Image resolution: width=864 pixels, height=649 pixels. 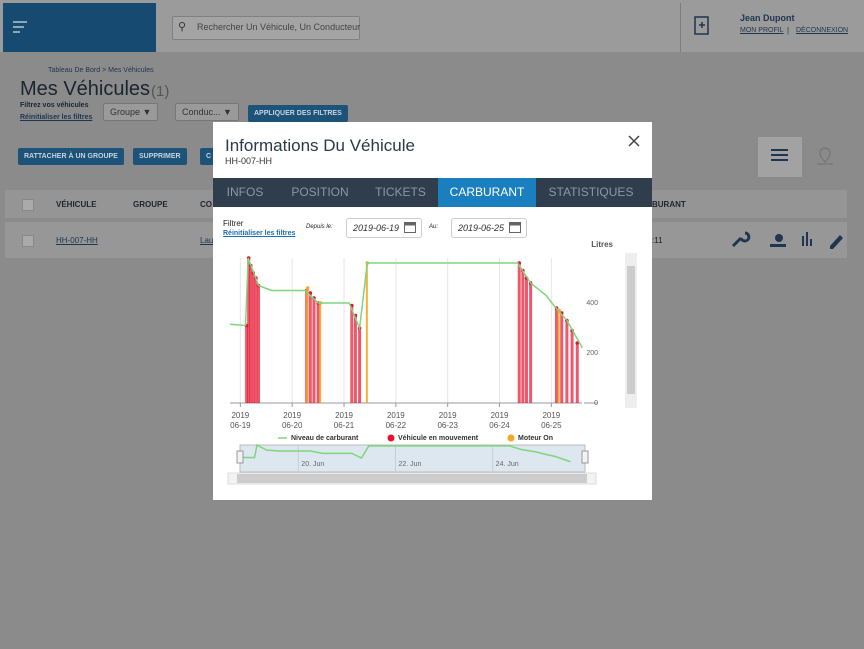 I want to click on add-icon, so click(x=702, y=26).